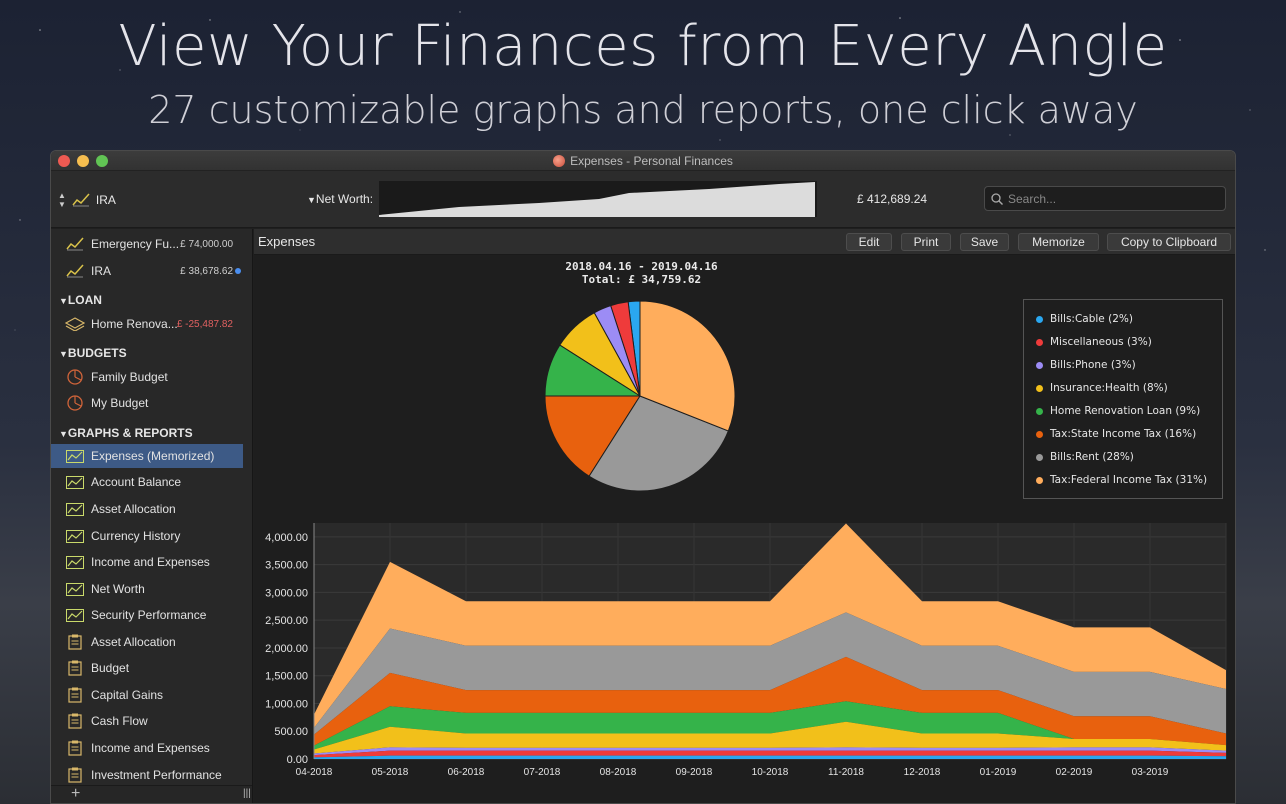 Image resolution: width=1286 pixels, height=804 pixels. Describe the element at coordinates (1084, 319) in the screenshot. I see `legend-item-cable: Bills:Cable (2%)` at that location.